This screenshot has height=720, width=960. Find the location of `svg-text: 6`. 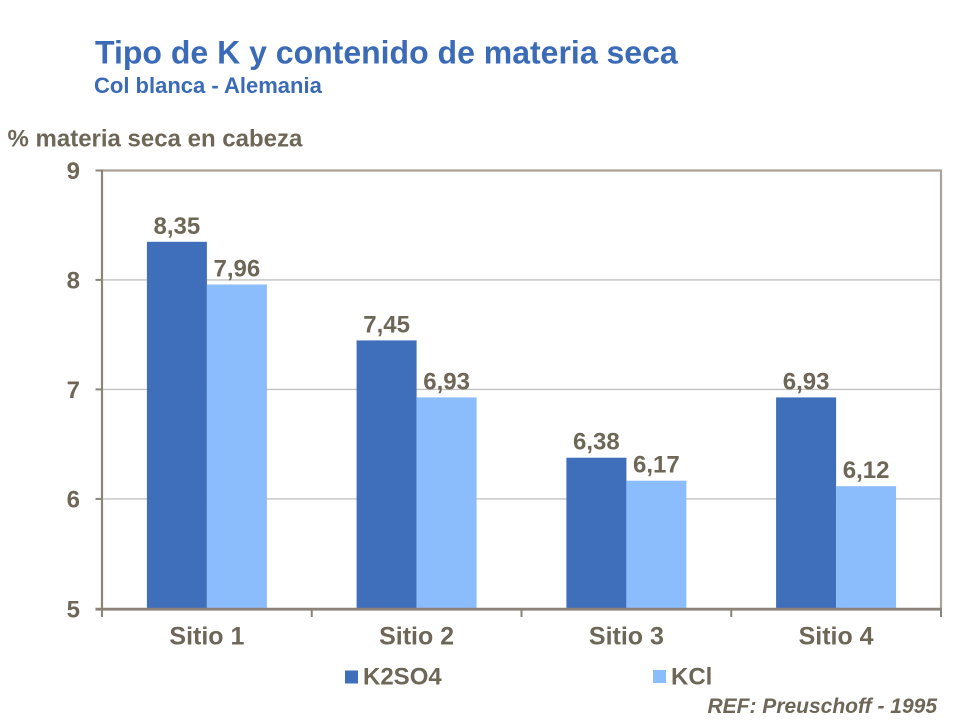

svg-text: 6 is located at coordinates (73, 500).